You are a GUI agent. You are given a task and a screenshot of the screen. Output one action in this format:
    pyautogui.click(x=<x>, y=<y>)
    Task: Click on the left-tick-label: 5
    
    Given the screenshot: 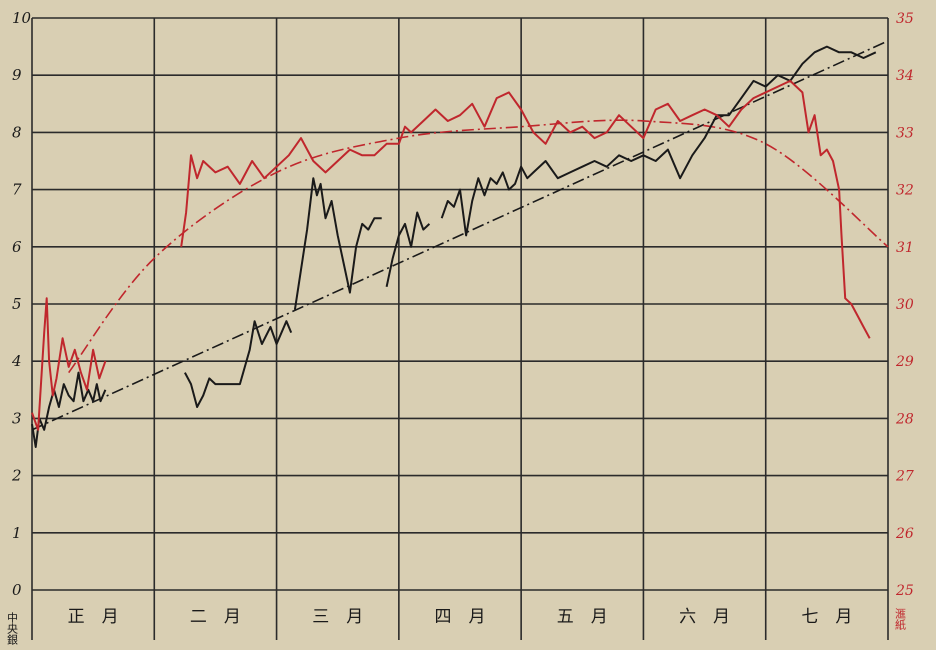 What is the action you would take?
    pyautogui.click(x=17, y=304)
    